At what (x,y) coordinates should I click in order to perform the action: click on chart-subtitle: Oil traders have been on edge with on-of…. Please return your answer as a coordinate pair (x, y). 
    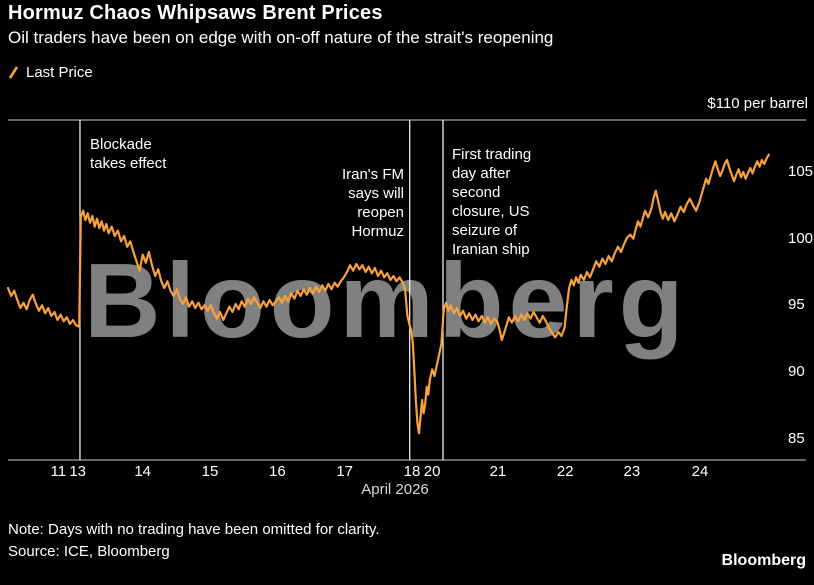
    Looking at the image, I should click on (281, 37).